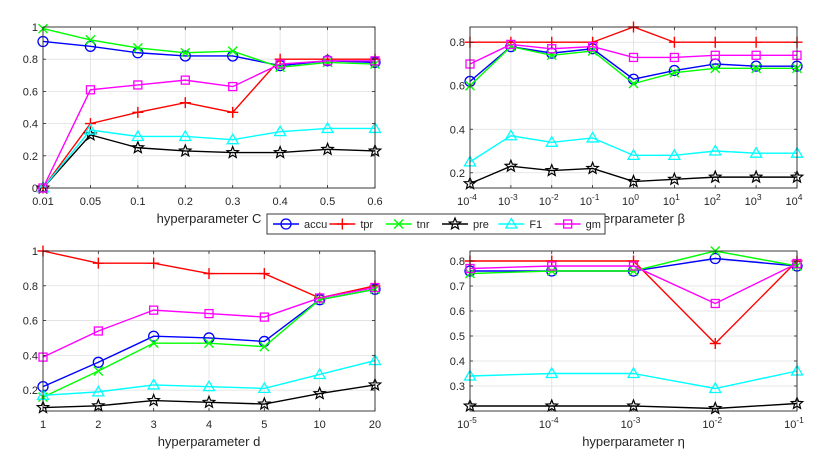 This screenshot has width=830, height=472. I want to click on y-tick-label: 0, so click(35, 189).